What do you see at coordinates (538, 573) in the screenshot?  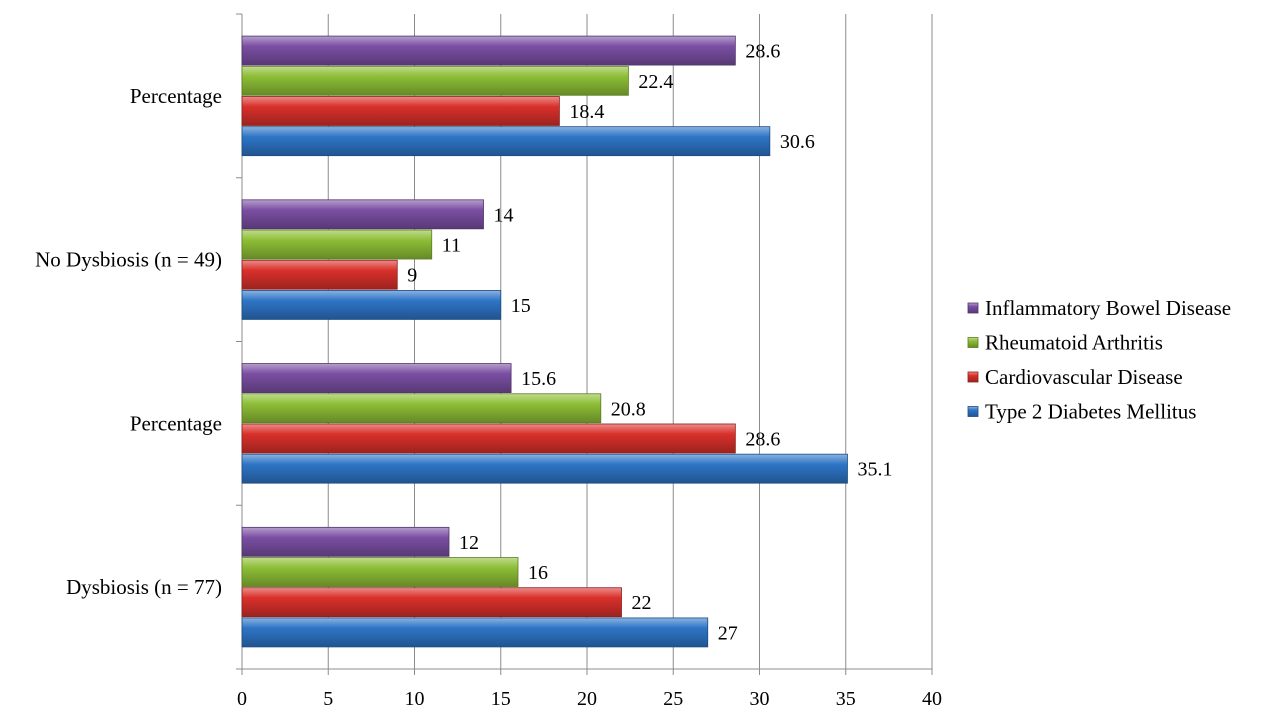 I see `data-label: 16` at bounding box center [538, 573].